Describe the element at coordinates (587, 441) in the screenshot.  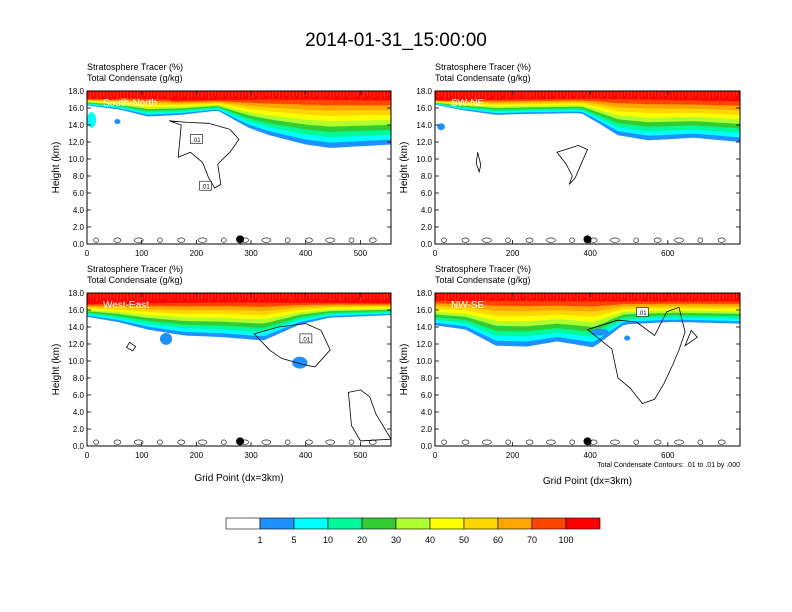
I see `location-marker` at that location.